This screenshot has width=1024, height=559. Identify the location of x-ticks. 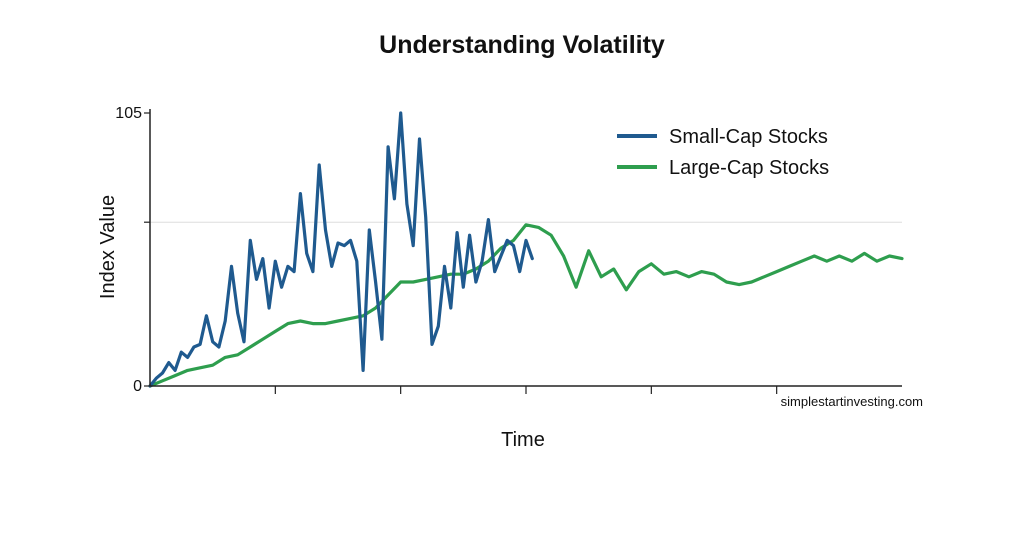
(526, 390).